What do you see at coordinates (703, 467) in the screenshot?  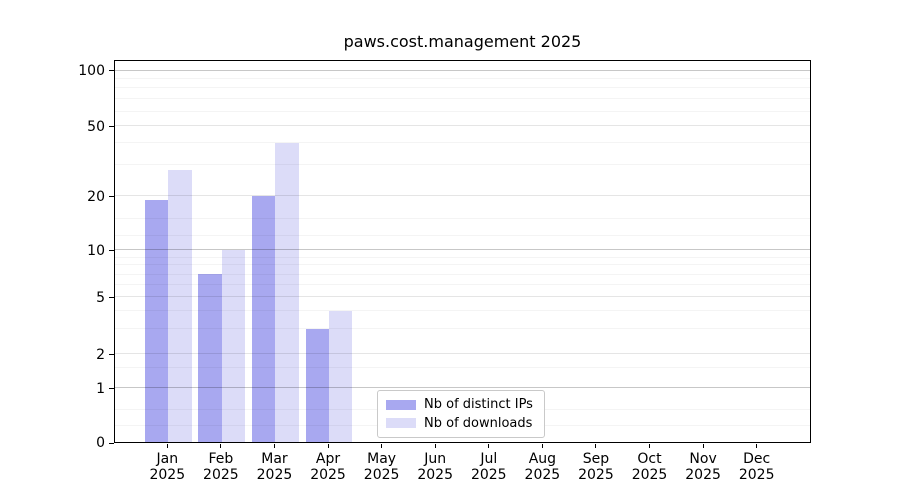 I see `x-tick-label-nov: Nov 2025` at bounding box center [703, 467].